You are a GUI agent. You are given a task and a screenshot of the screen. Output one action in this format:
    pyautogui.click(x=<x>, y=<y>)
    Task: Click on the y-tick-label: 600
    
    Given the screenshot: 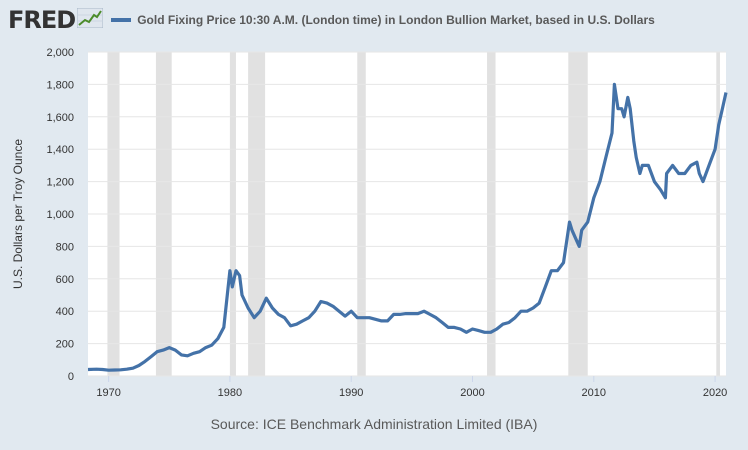 What is the action you would take?
    pyautogui.click(x=65, y=280)
    